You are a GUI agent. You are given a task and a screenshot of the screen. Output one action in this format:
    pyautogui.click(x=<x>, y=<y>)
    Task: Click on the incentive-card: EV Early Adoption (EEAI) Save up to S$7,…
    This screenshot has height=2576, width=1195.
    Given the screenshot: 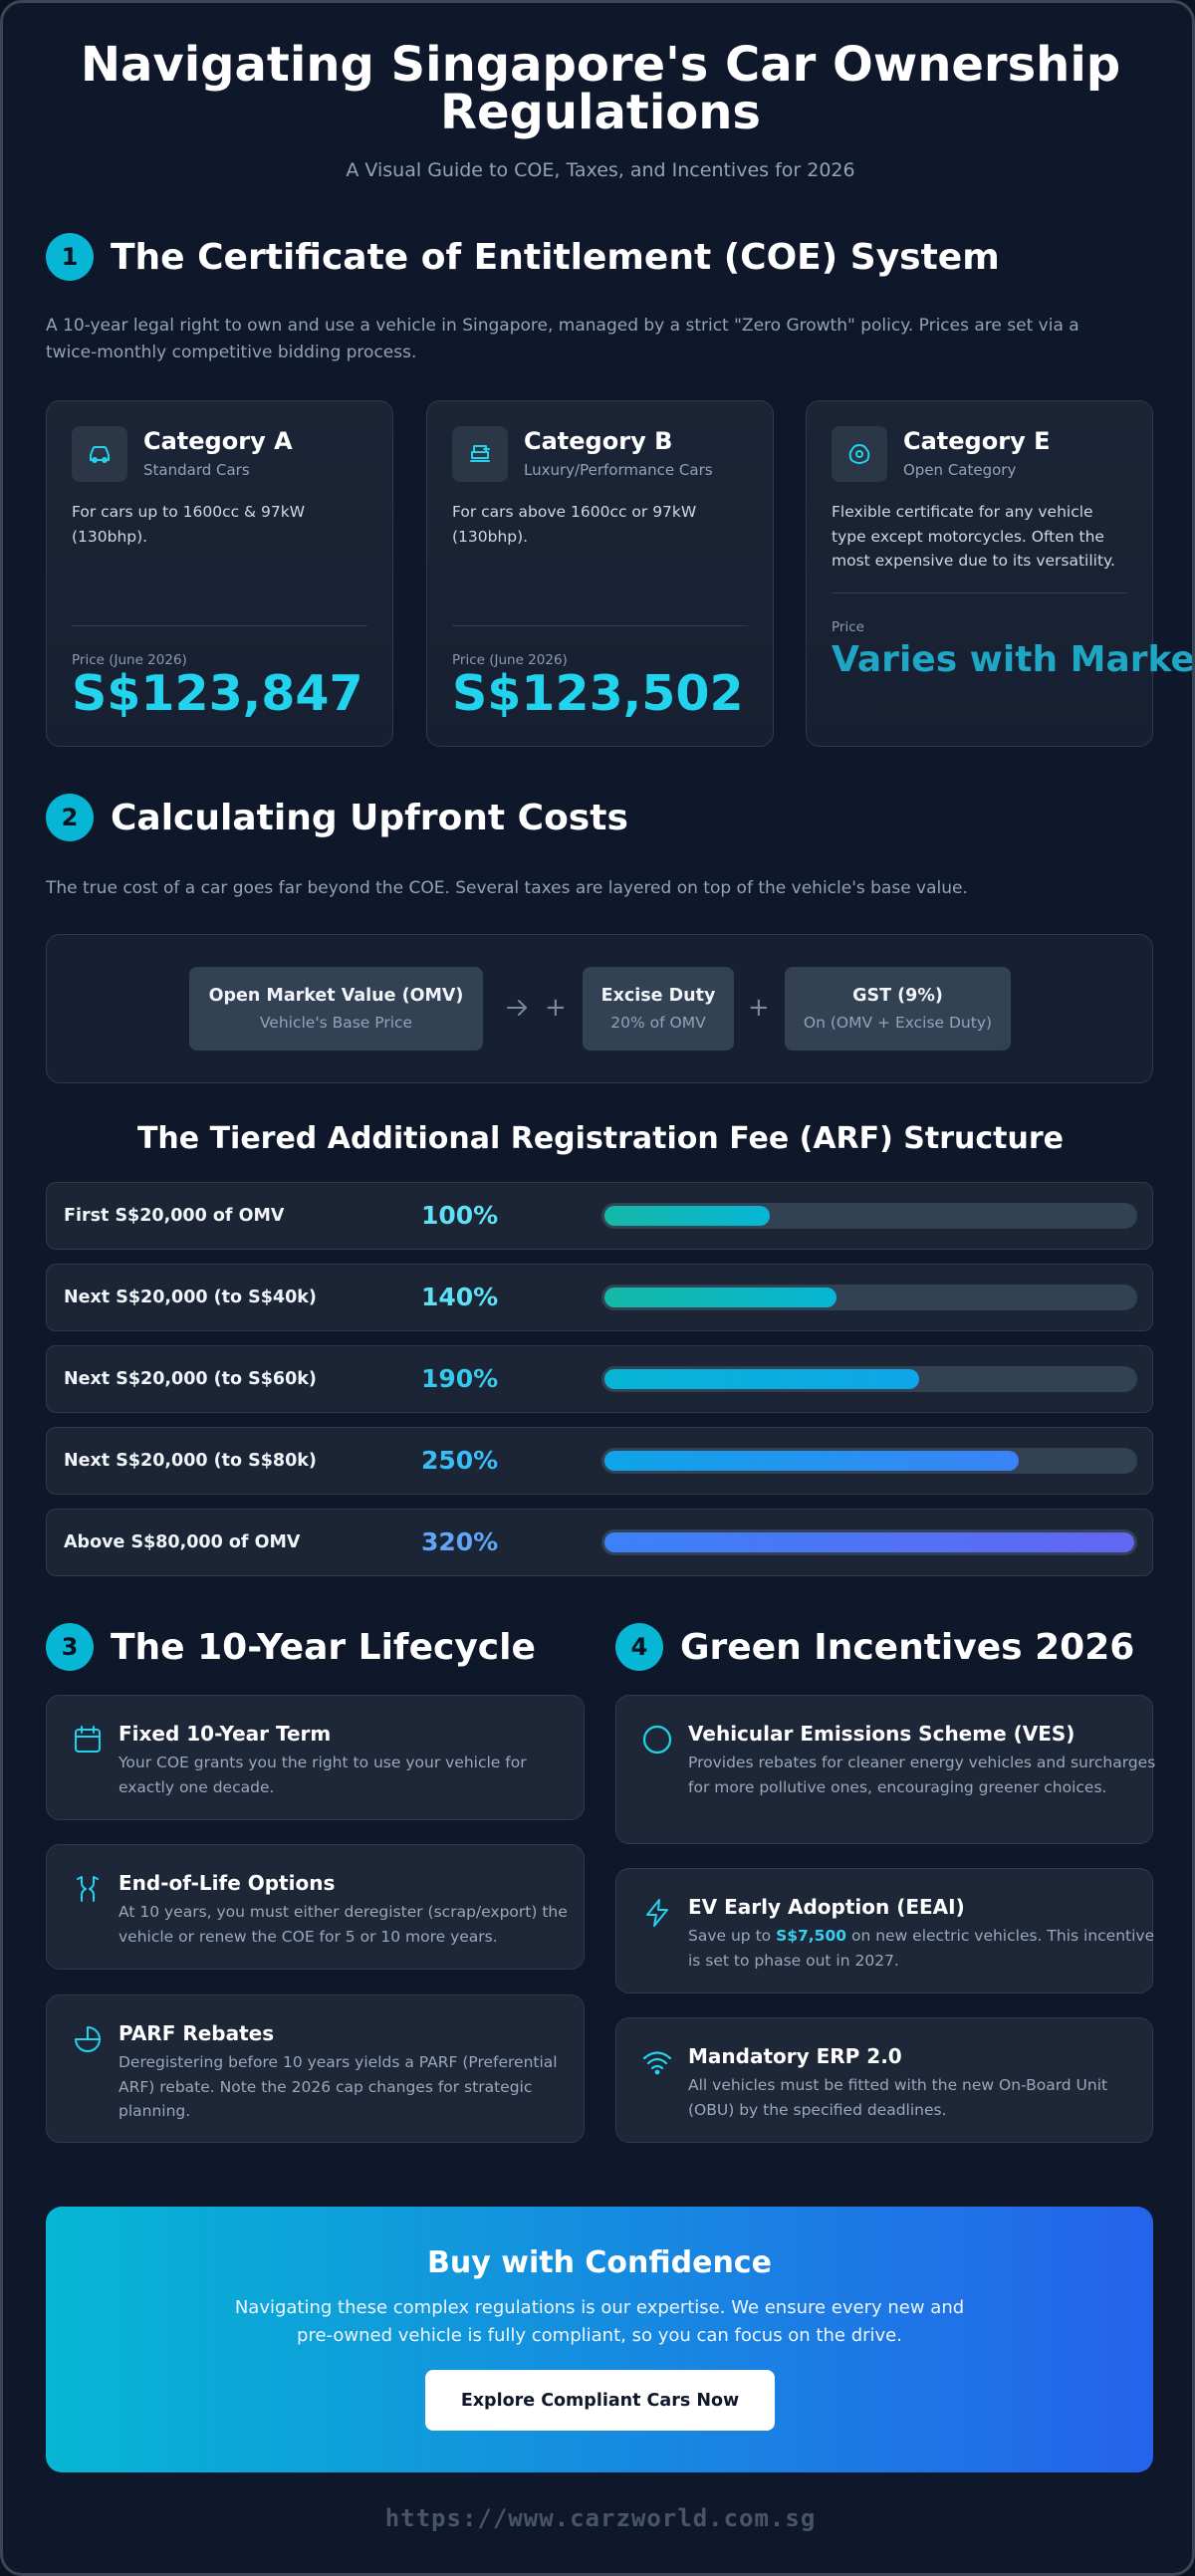 What is the action you would take?
    pyautogui.click(x=885, y=1930)
    